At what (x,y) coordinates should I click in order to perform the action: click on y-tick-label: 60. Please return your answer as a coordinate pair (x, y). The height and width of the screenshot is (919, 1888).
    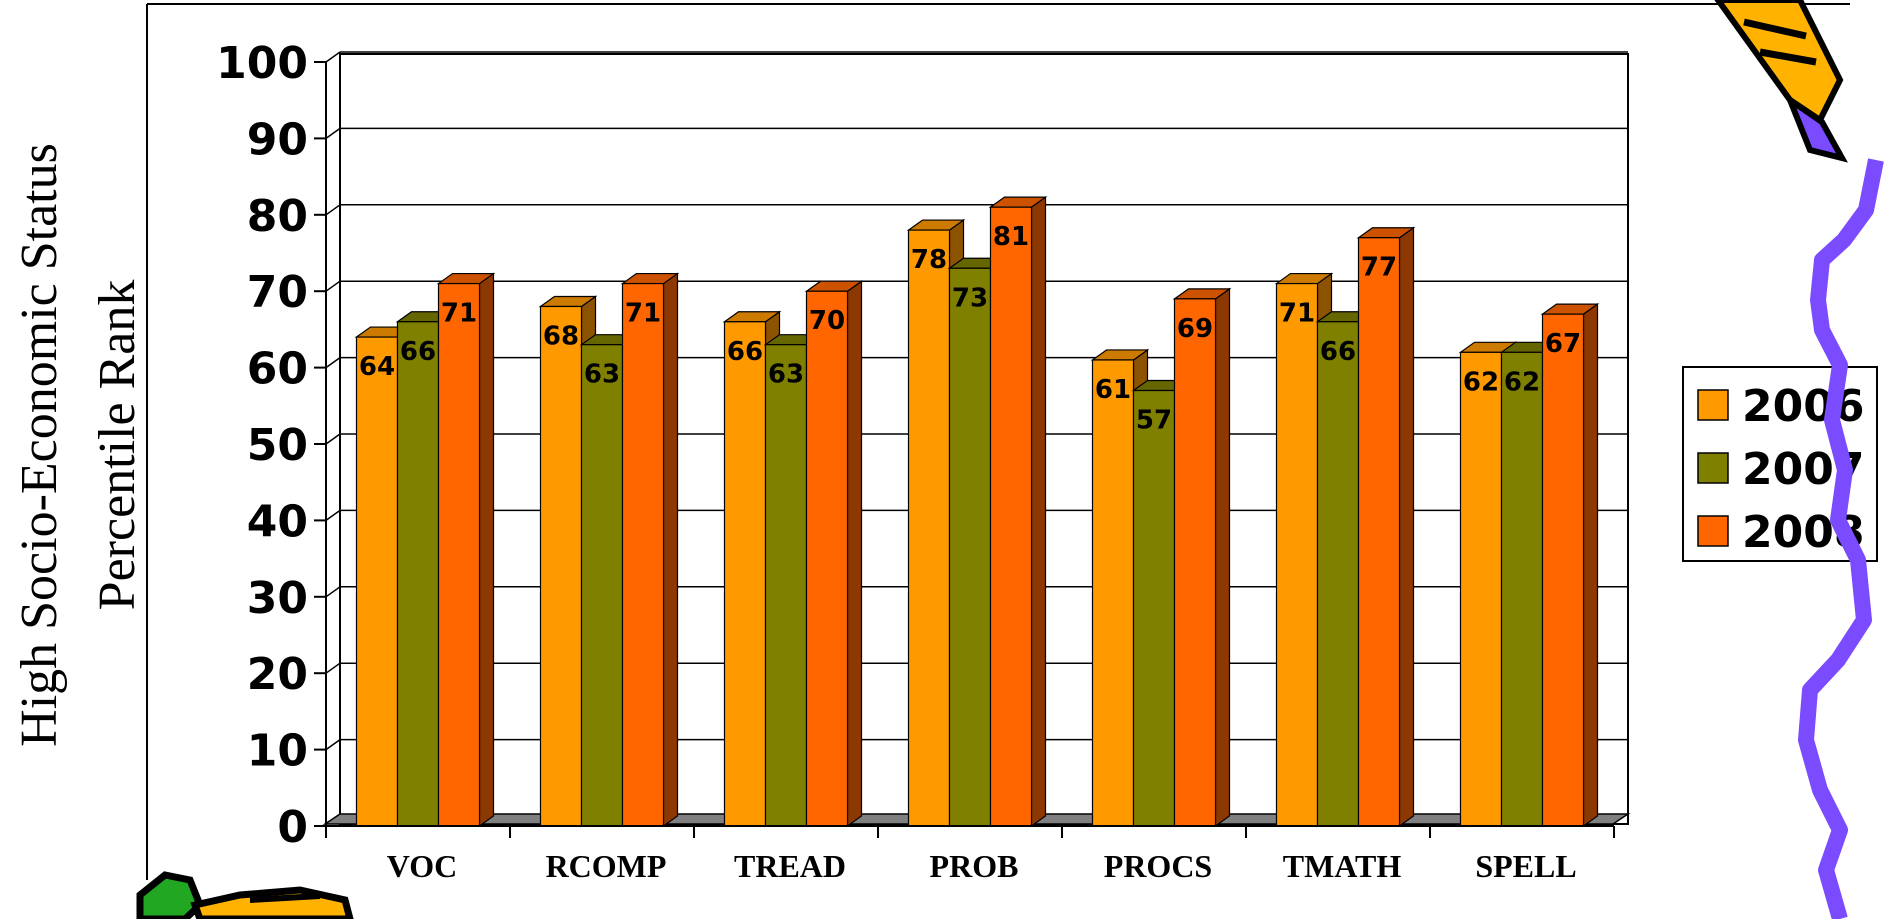
    Looking at the image, I should click on (277, 369).